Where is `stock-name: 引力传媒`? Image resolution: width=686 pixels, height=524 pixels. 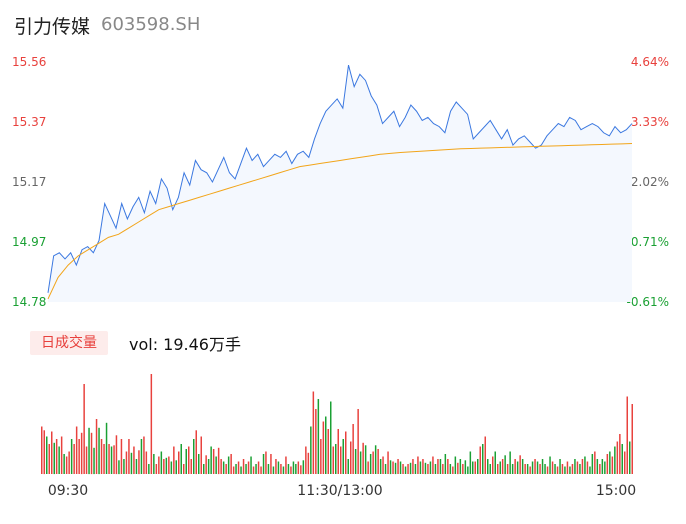 stock-name: 引力传媒 is located at coordinates (52, 27).